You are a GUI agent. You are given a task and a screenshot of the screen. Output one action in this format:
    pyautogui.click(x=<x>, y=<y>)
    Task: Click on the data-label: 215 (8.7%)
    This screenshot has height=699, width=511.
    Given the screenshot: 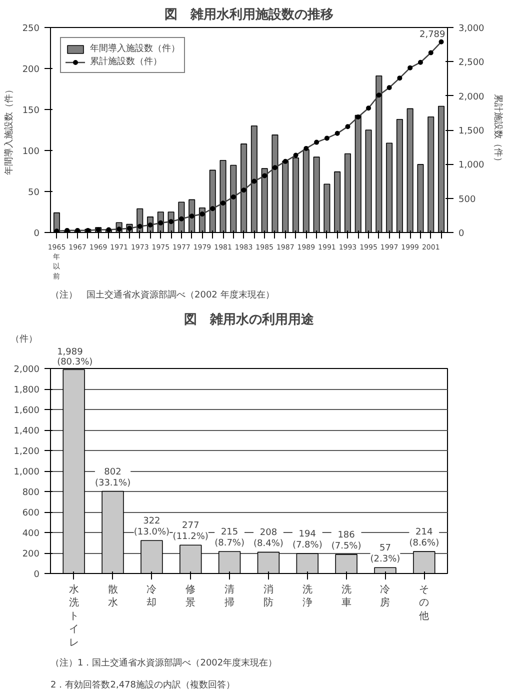 What is the action you would take?
    pyautogui.click(x=229, y=537)
    